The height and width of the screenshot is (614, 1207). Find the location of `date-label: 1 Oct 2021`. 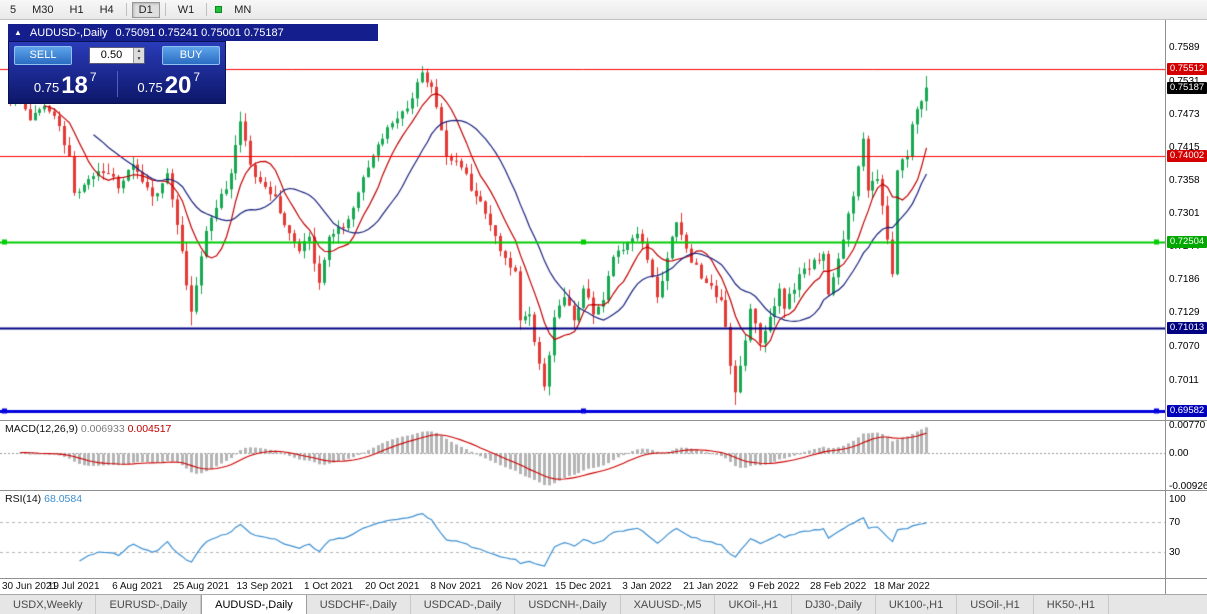

date-label: 1 Oct 2021 is located at coordinates (328, 586).